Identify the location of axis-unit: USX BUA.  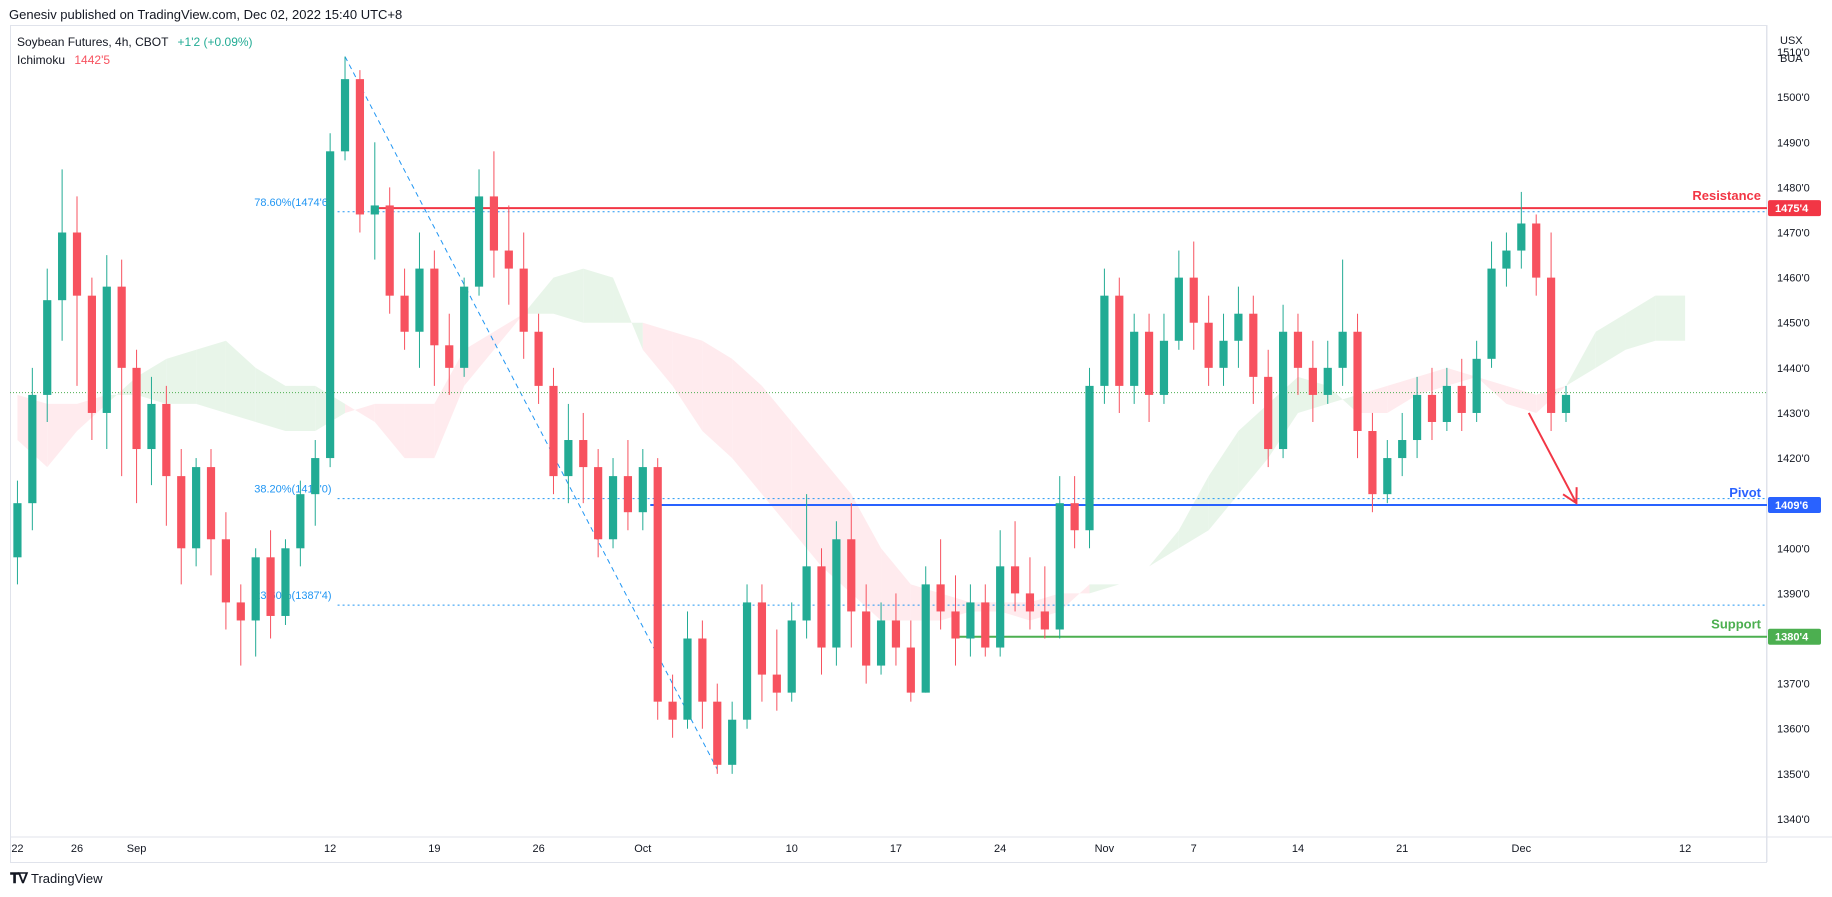
(1791, 50).